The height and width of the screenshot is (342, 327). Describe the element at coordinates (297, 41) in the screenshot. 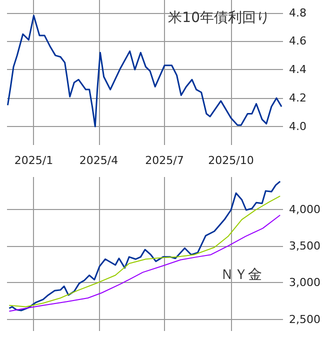

I see `y-tick-label: 4.6` at that location.